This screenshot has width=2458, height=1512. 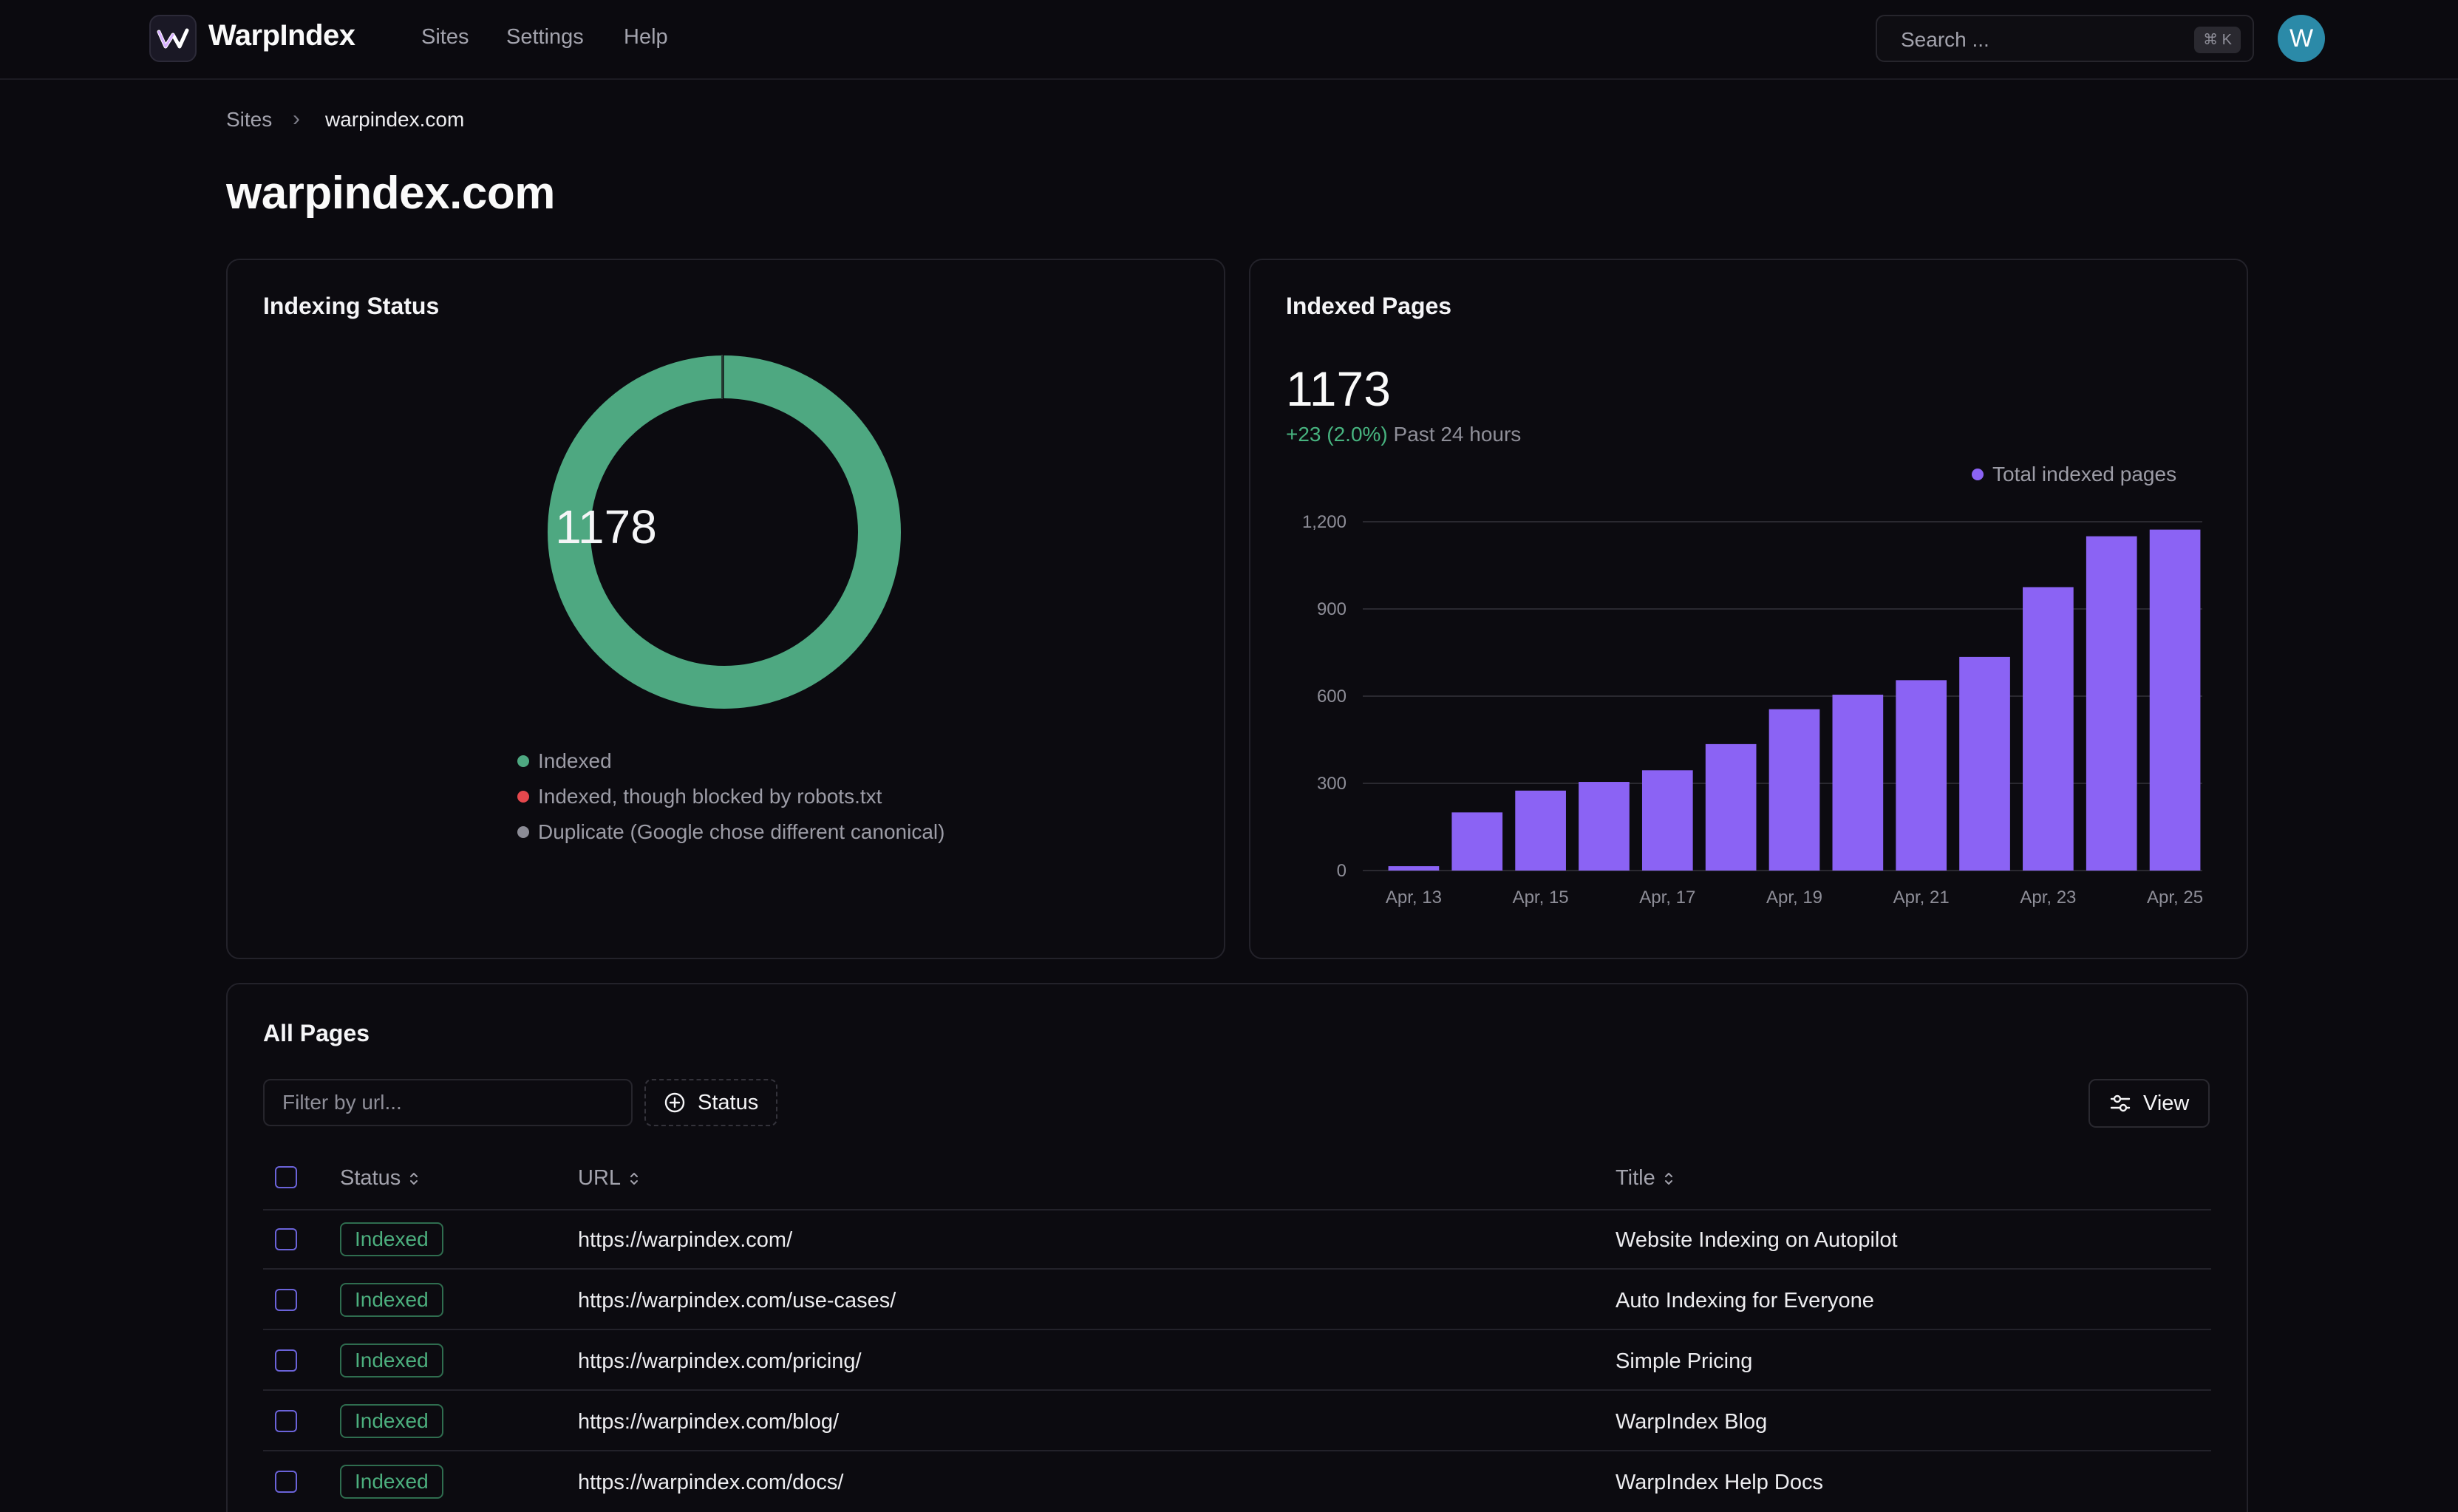 I want to click on plus-circle-icon, so click(x=675, y=1103).